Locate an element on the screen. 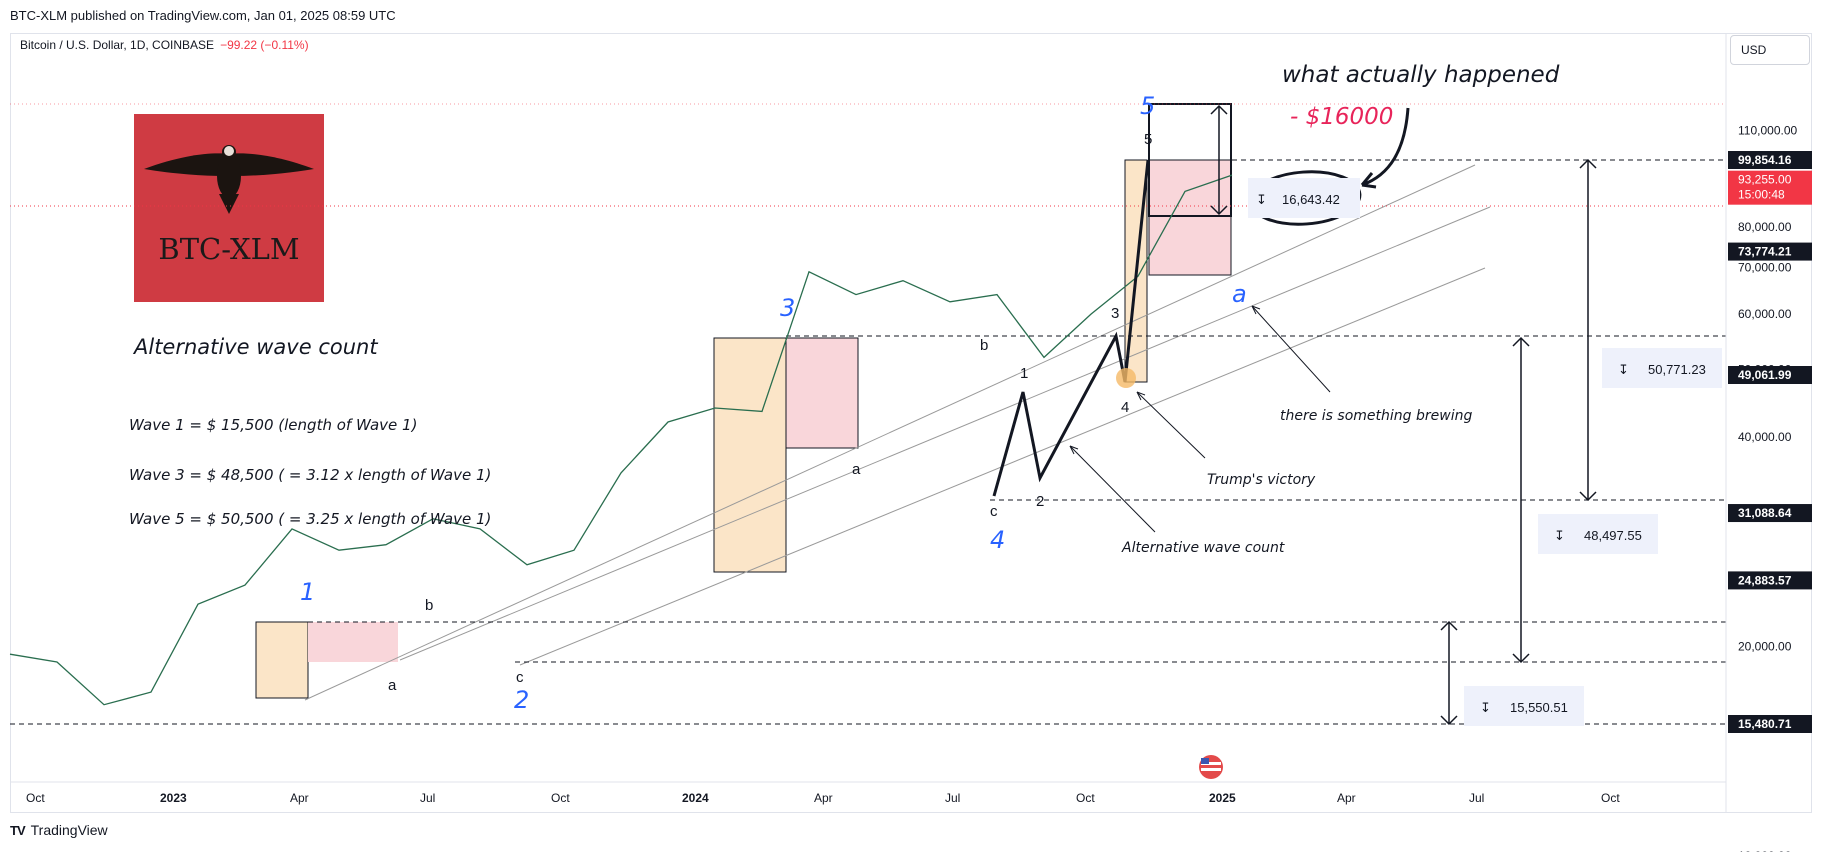 Image resolution: width=1824 pixels, height=852 pixels. time-tick: 2025 is located at coordinates (1222, 798).